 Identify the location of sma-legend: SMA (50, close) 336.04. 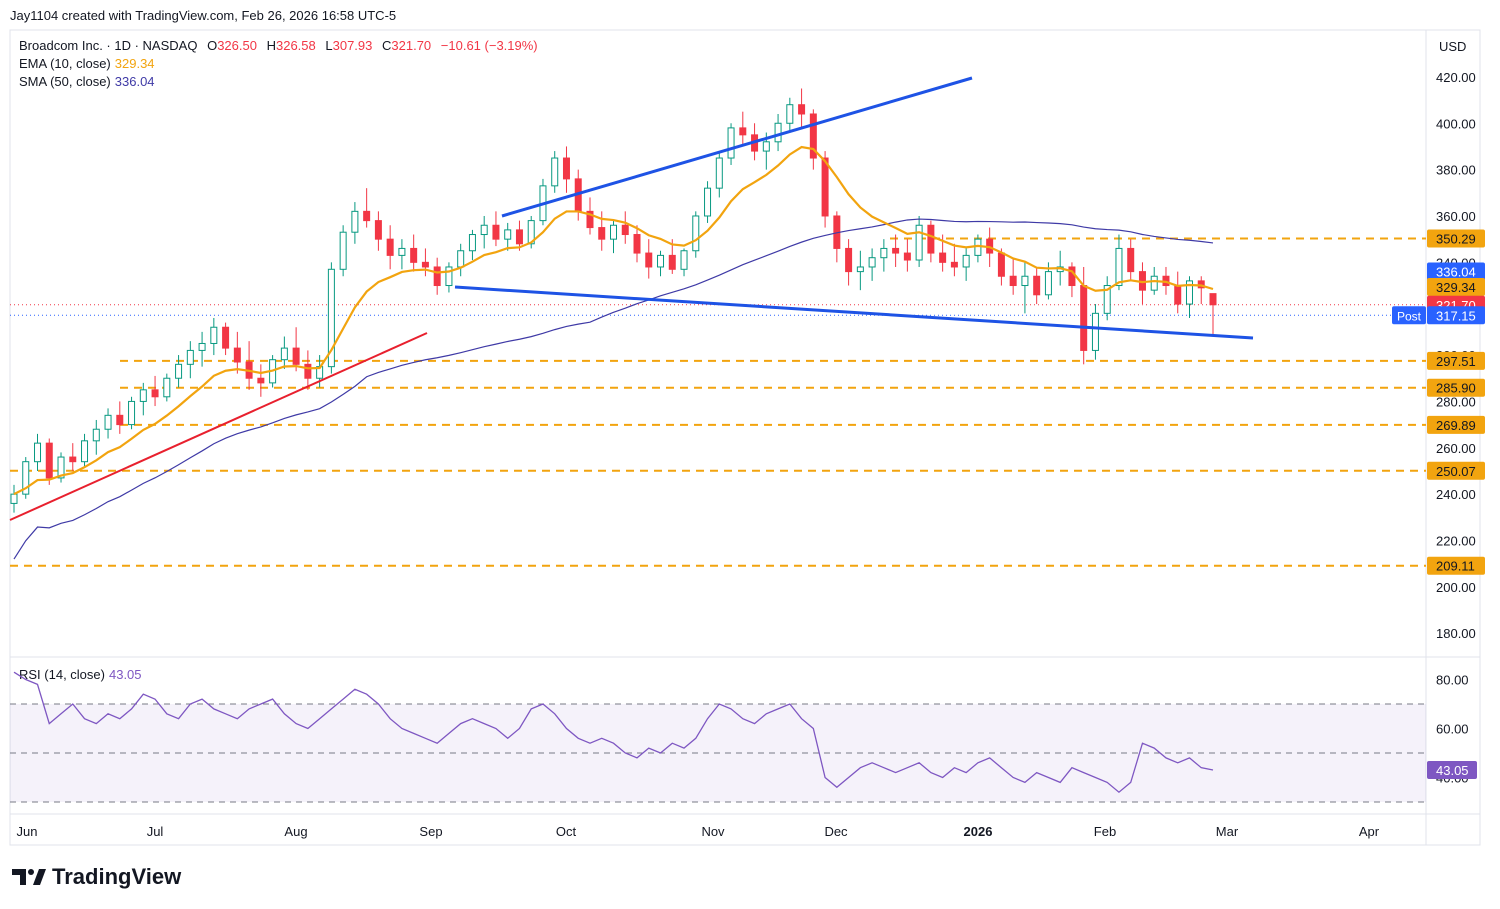
(87, 81).